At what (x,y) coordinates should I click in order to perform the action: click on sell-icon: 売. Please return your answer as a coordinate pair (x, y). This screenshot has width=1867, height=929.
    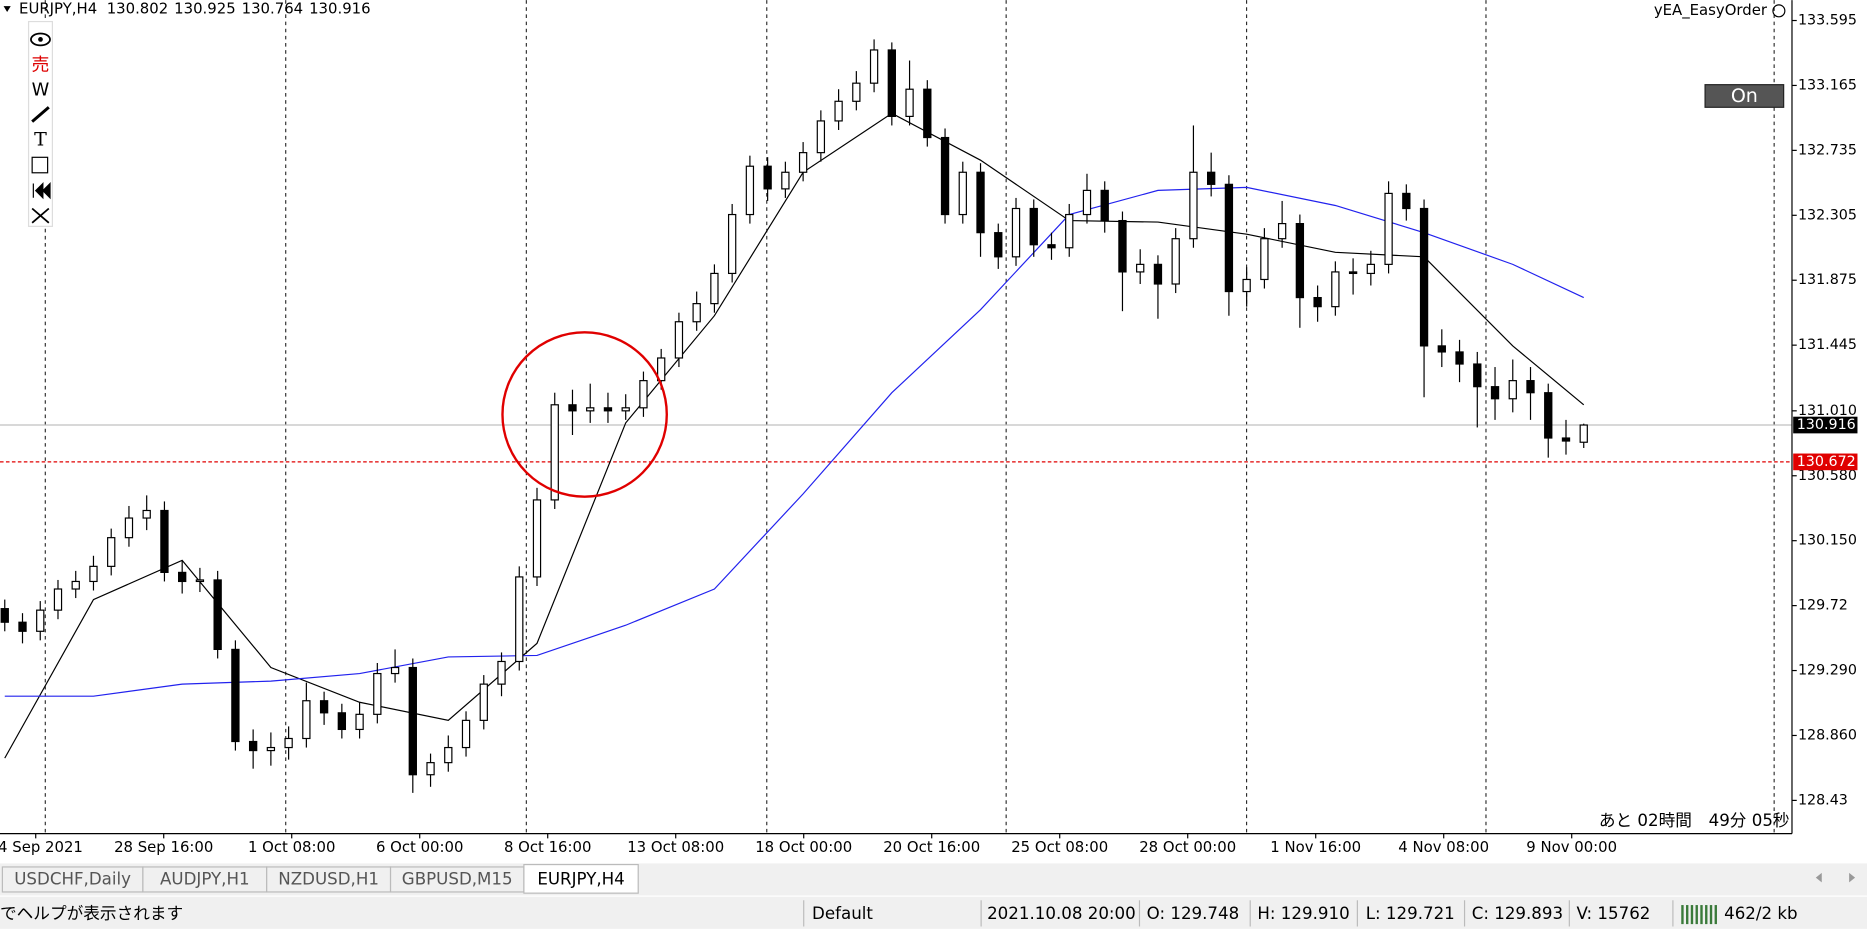
    Looking at the image, I should click on (41, 65).